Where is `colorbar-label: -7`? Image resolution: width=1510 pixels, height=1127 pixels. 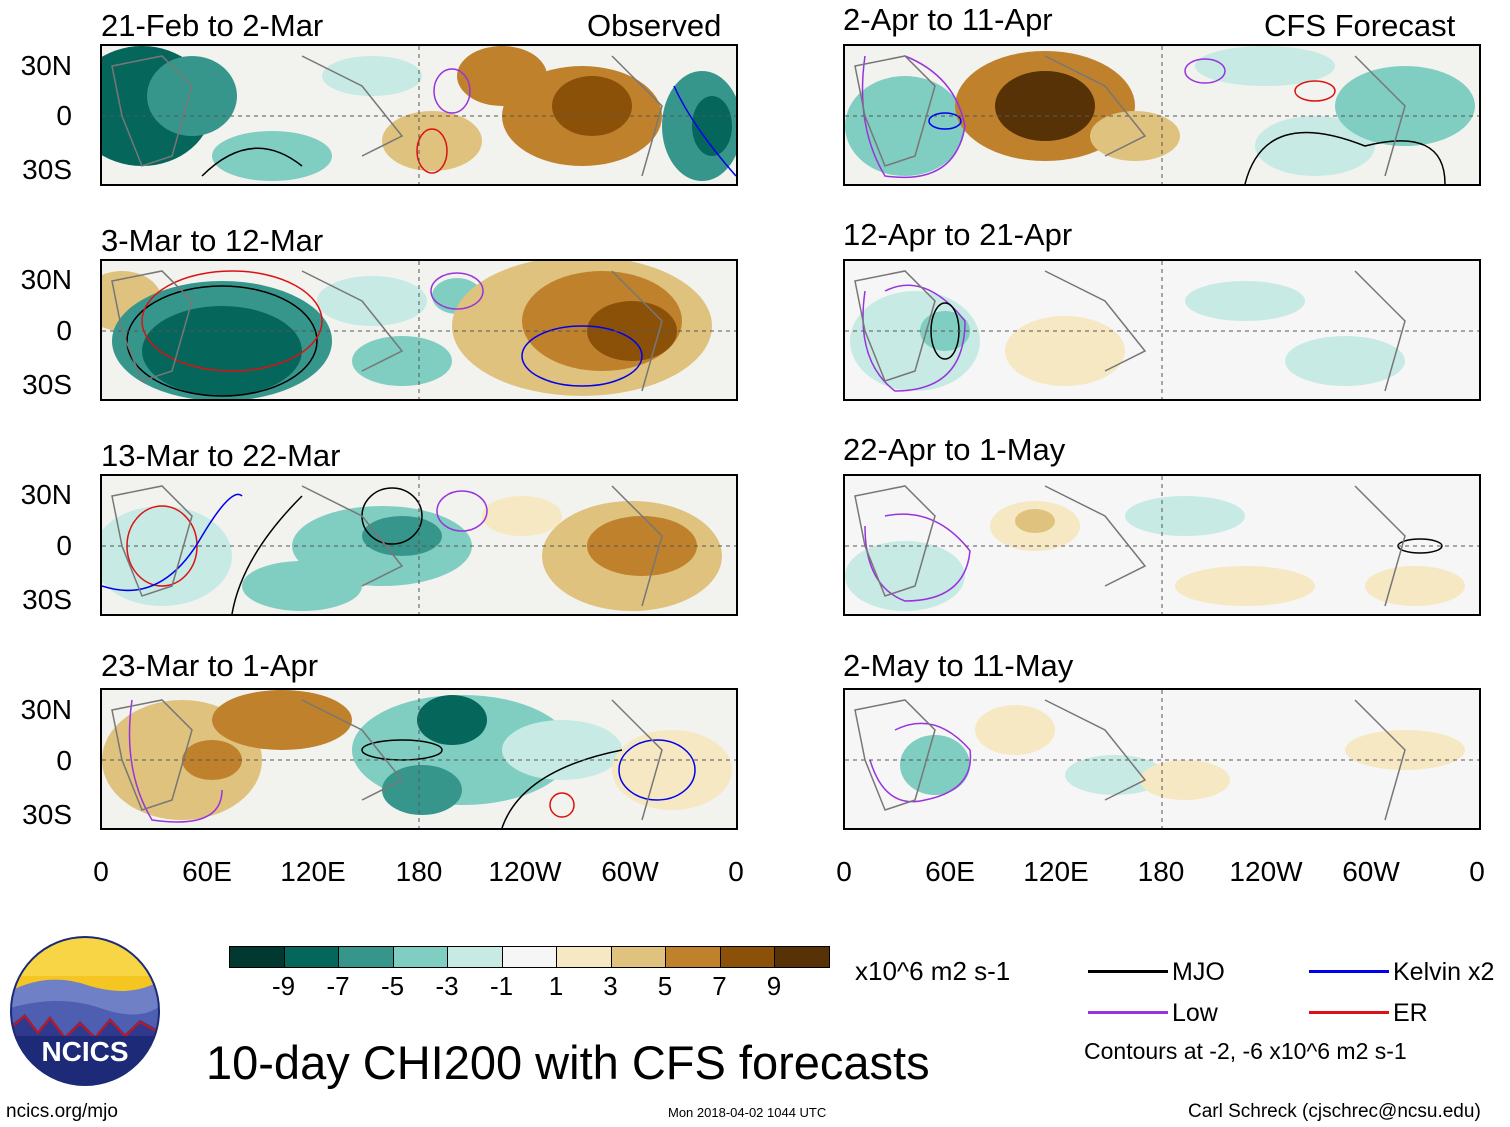
colorbar-label: -7 is located at coordinates (338, 986).